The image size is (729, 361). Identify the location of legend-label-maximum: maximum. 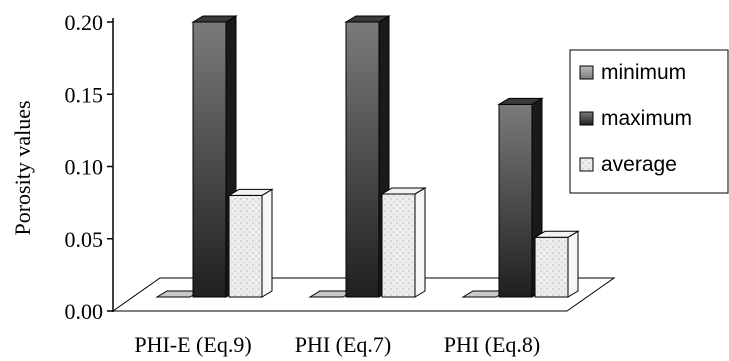
(646, 118).